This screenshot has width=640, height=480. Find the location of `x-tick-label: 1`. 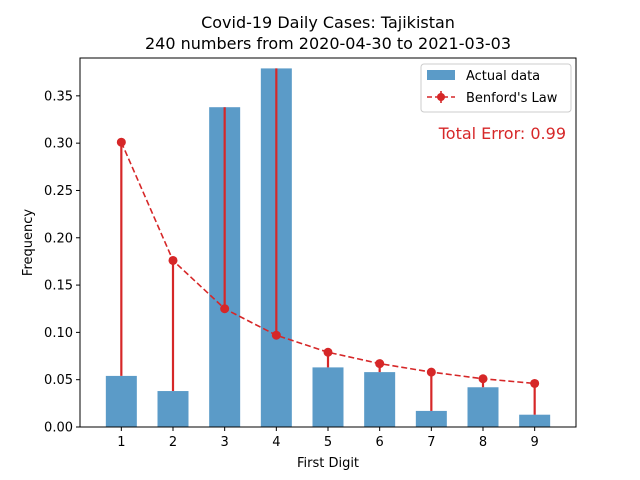

x-tick-label: 1 is located at coordinates (121, 442).